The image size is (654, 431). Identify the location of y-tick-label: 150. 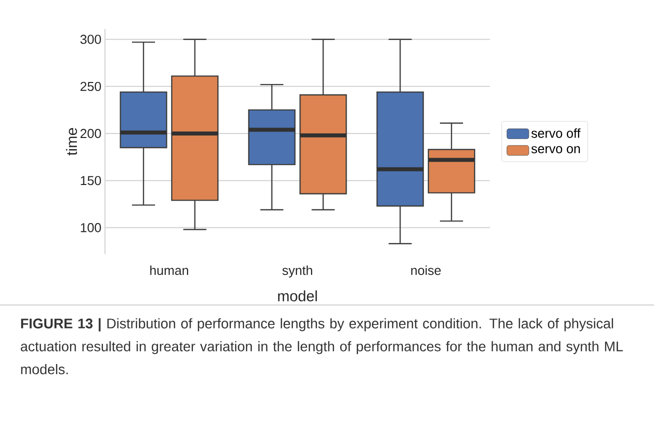
(90, 181).